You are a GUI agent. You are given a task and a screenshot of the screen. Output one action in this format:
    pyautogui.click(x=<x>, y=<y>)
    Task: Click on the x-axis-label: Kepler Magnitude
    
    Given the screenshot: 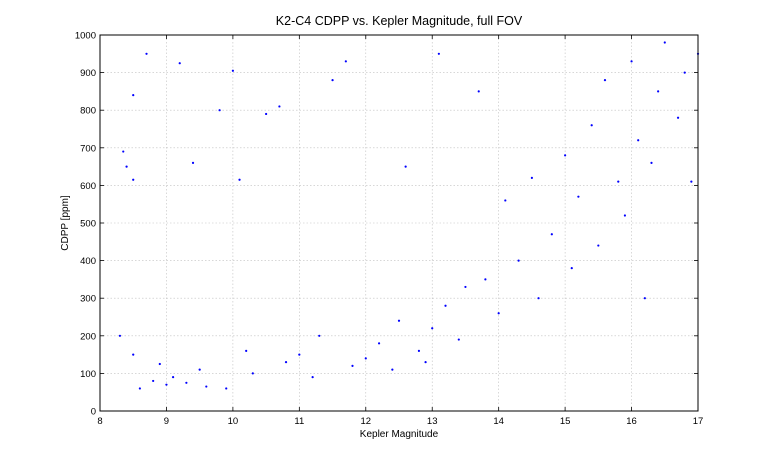 What is the action you would take?
    pyautogui.click(x=399, y=434)
    